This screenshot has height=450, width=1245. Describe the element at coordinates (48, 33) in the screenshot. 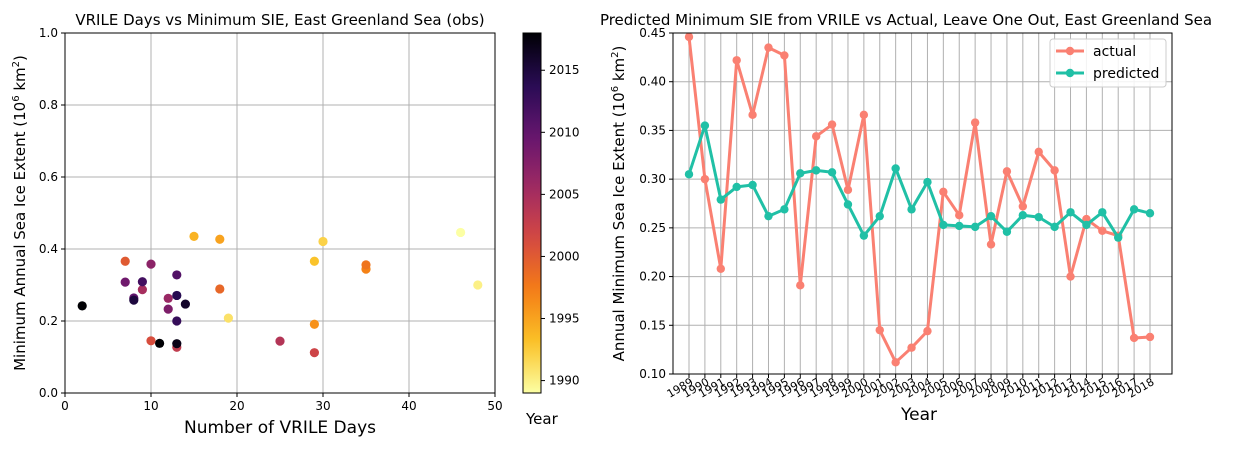

I see `y-tick-label: 1.0` at that location.